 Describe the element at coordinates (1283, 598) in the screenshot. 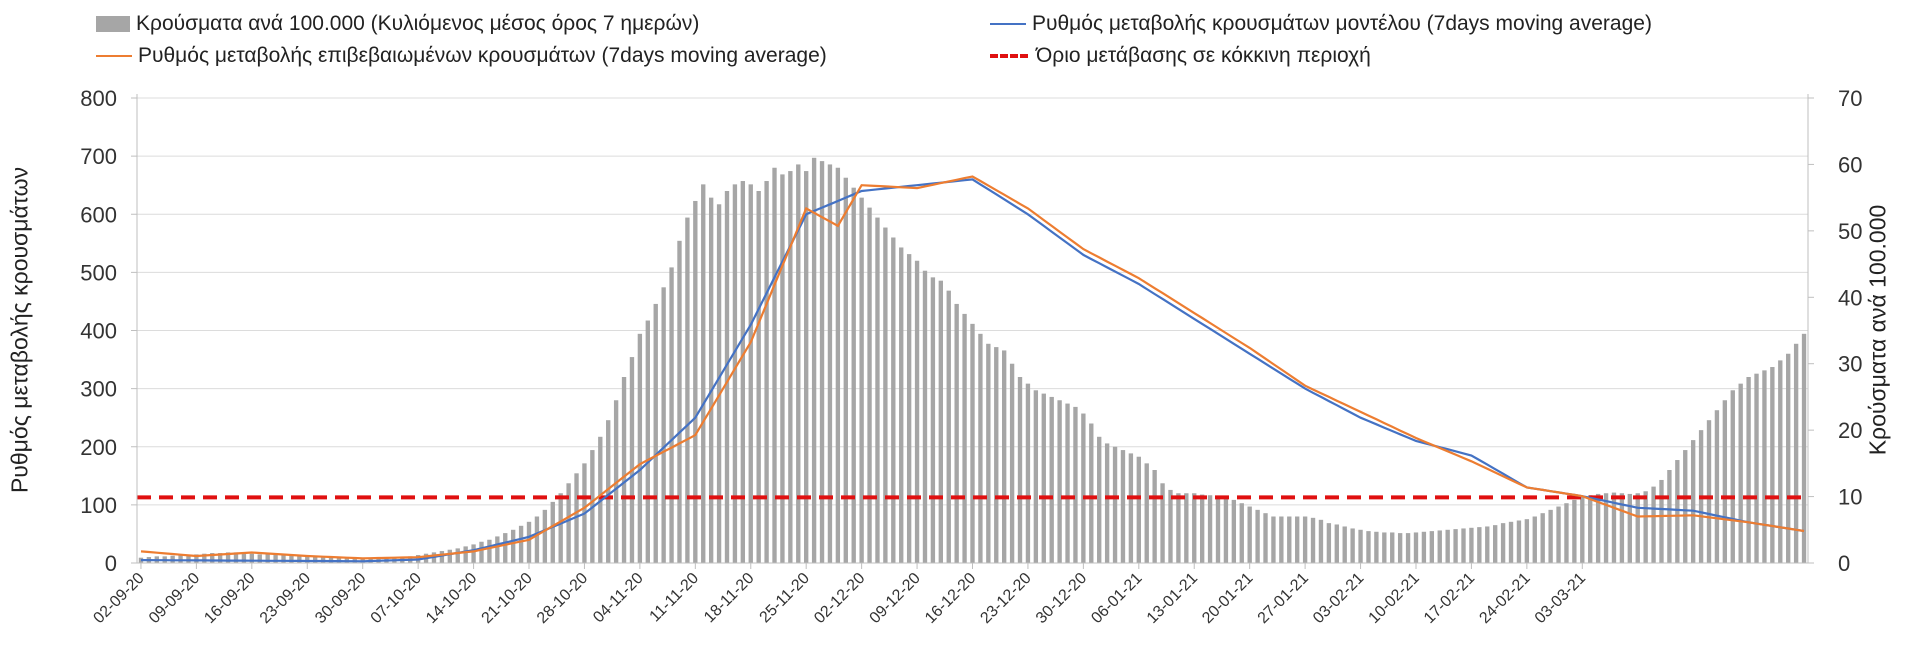

I see `x-tick-label: 27-01-21` at that location.